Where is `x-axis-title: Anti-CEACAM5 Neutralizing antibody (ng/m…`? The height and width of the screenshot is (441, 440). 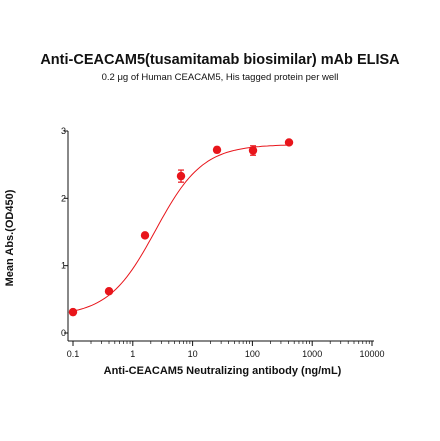 x-axis-title: Anti-CEACAM5 Neutralizing antibody (ng/m… is located at coordinates (223, 371).